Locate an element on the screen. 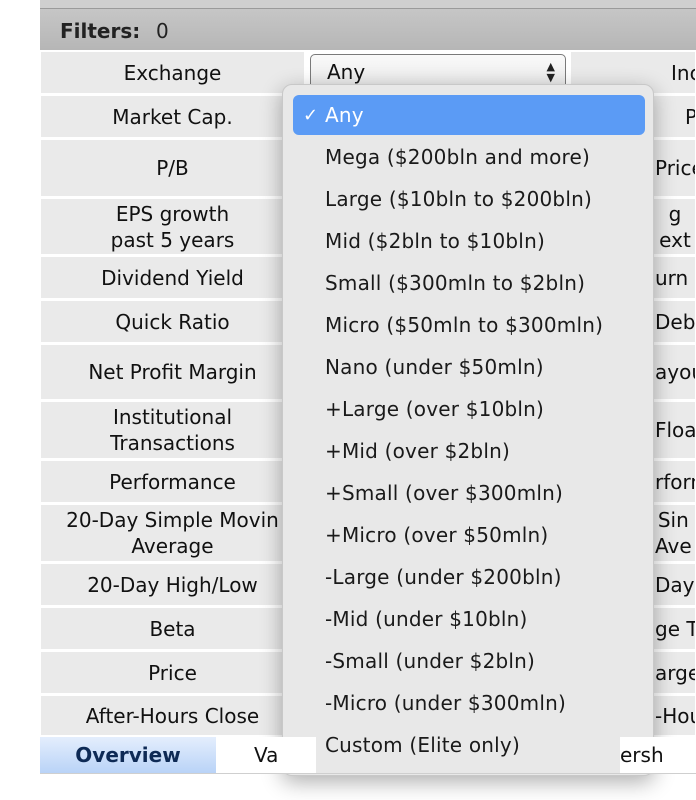 This screenshot has width=696, height=800. filters-count: 0 is located at coordinates (162, 31).